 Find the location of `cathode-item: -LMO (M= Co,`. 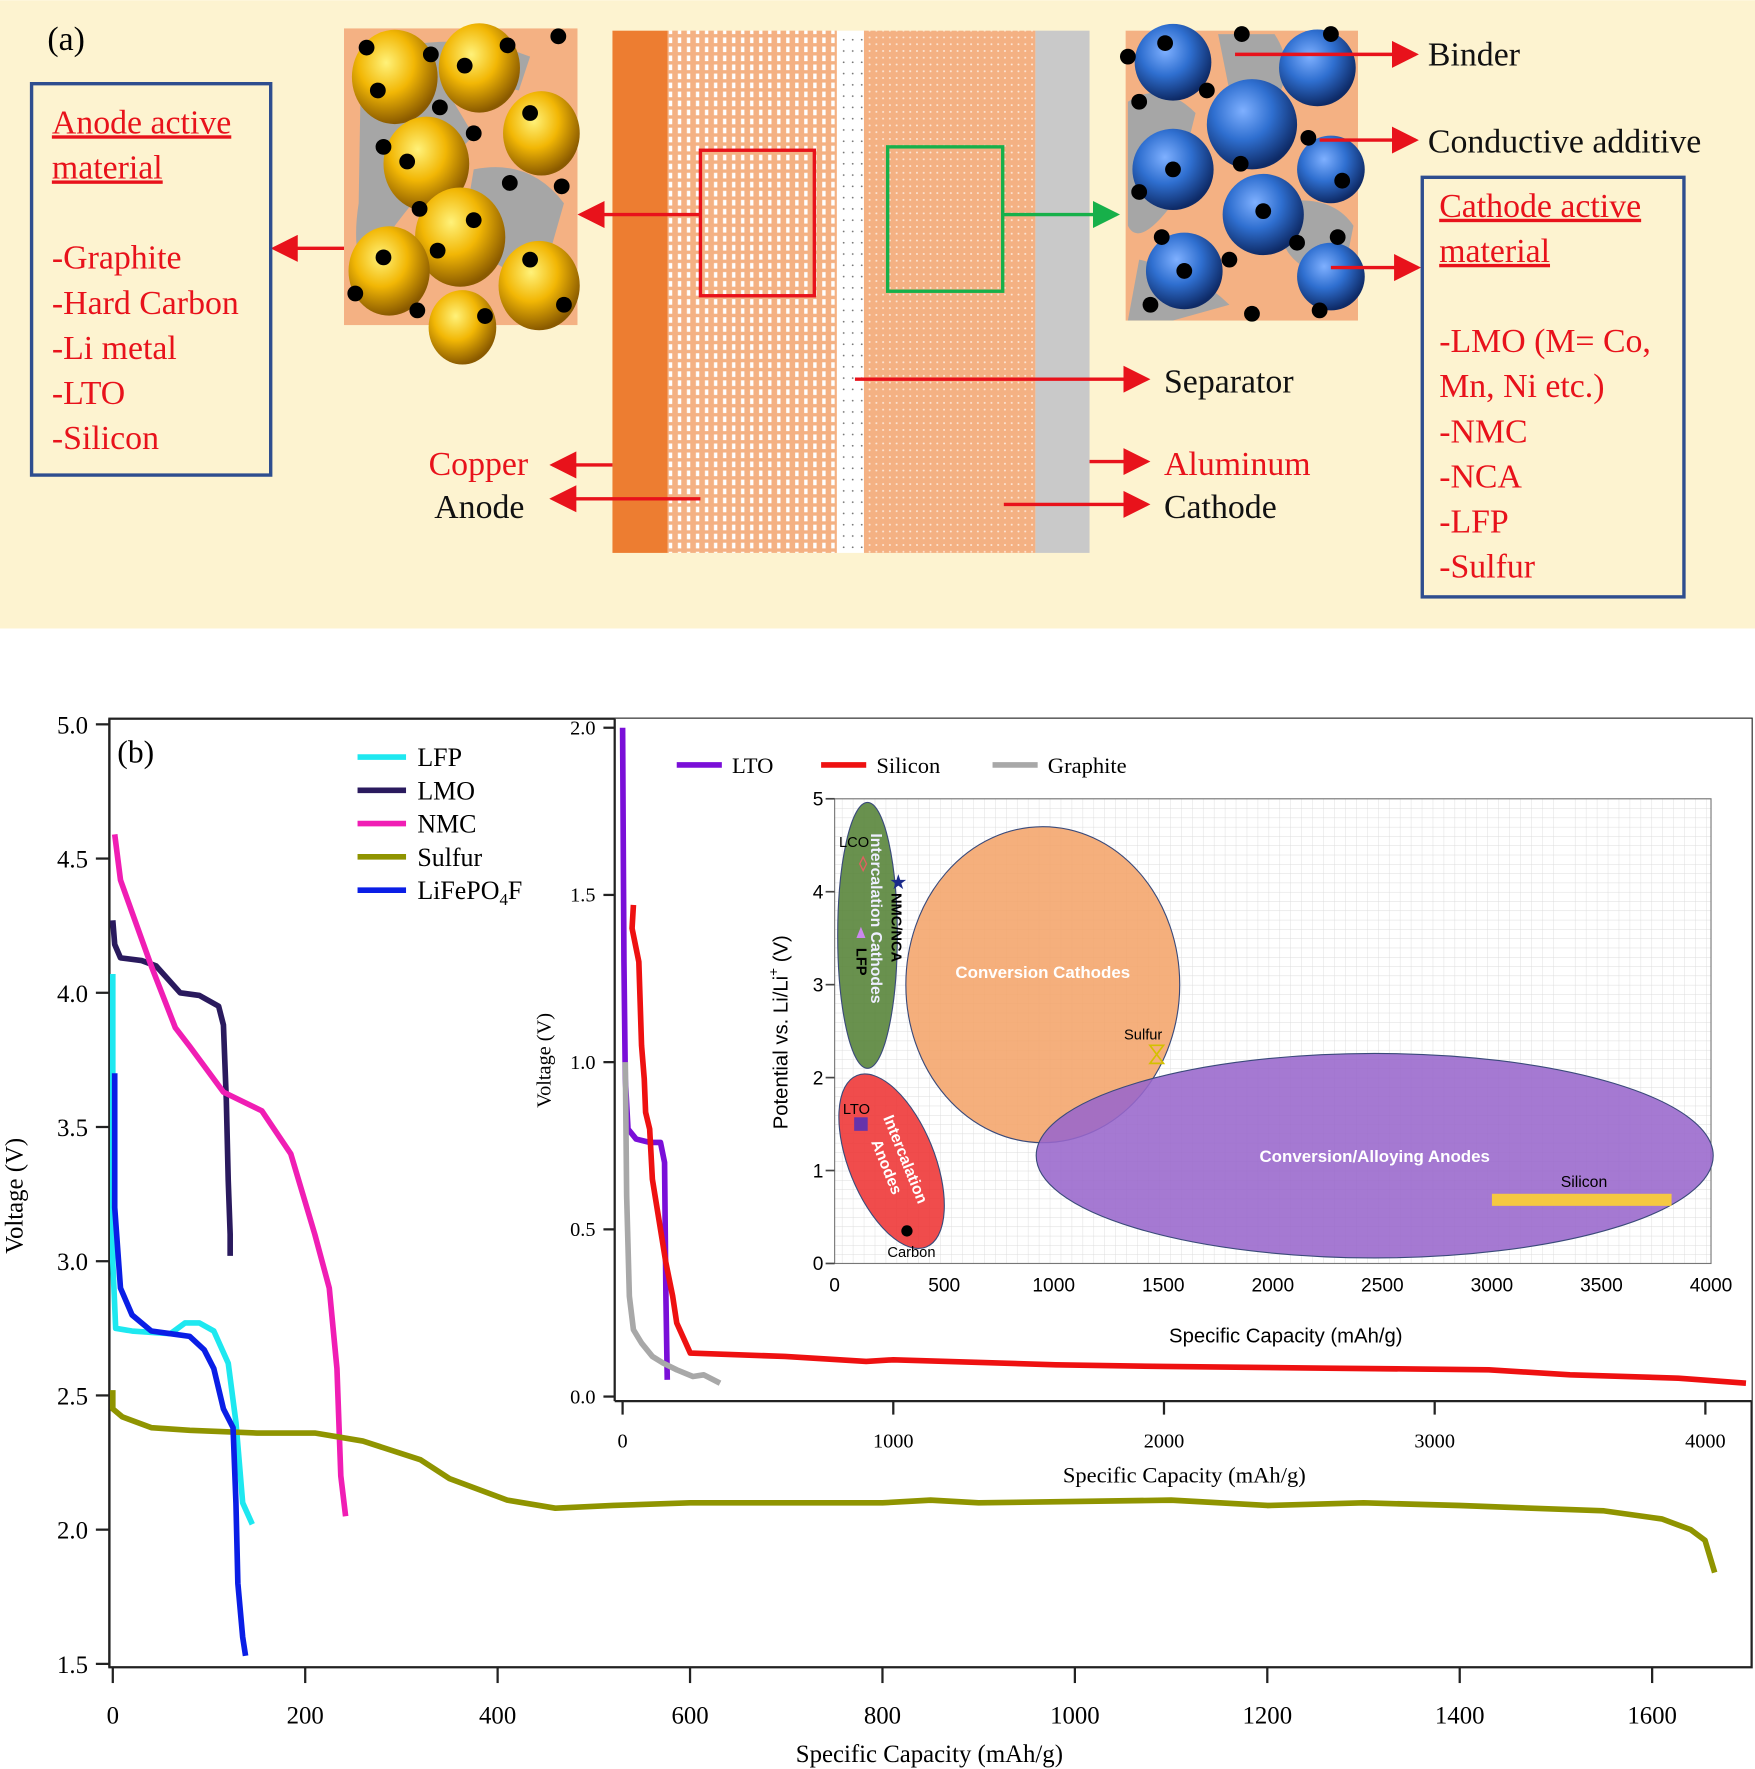

cathode-item: -LMO (M= Co, is located at coordinates (1545, 341).